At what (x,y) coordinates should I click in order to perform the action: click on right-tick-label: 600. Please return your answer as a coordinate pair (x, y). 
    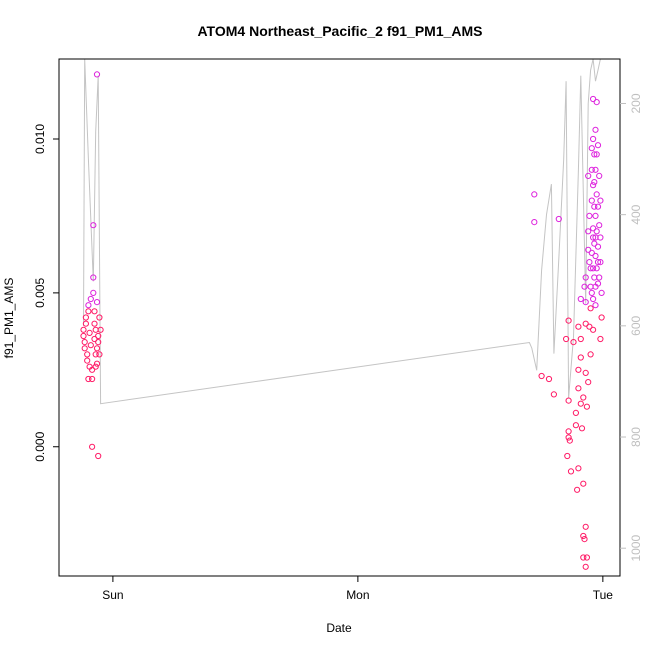
    Looking at the image, I should click on (636, 326).